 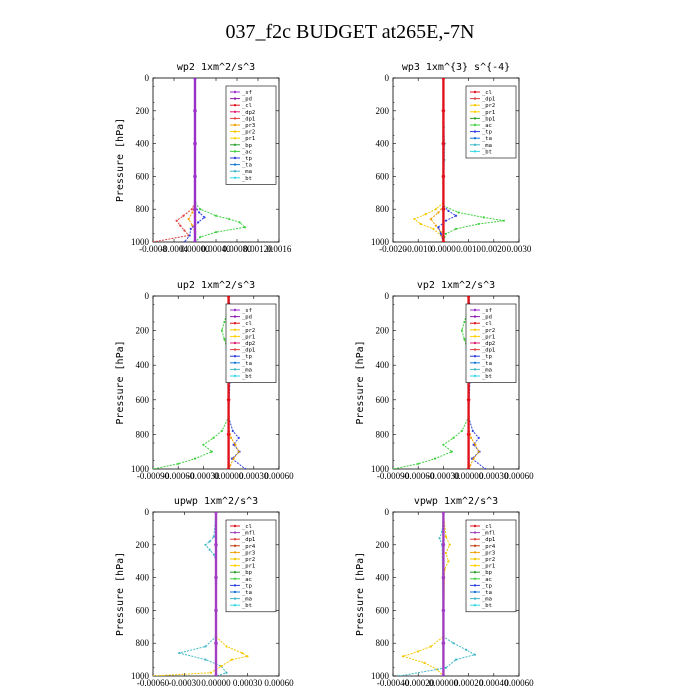 I want to click on y-tick-label: 0, so click(x=147, y=512).